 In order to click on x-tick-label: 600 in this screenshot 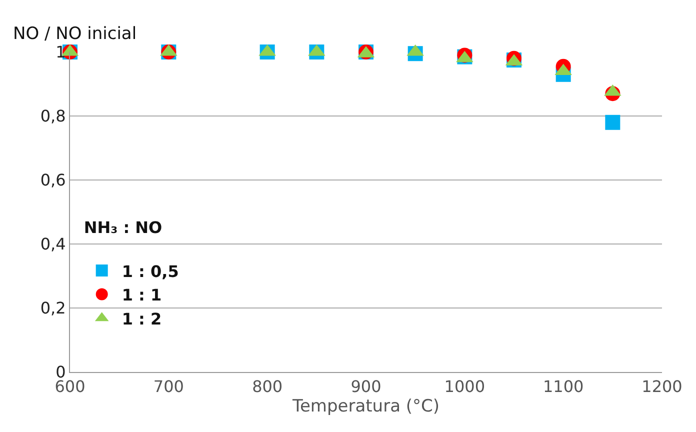, I will do `click(70, 386)`.